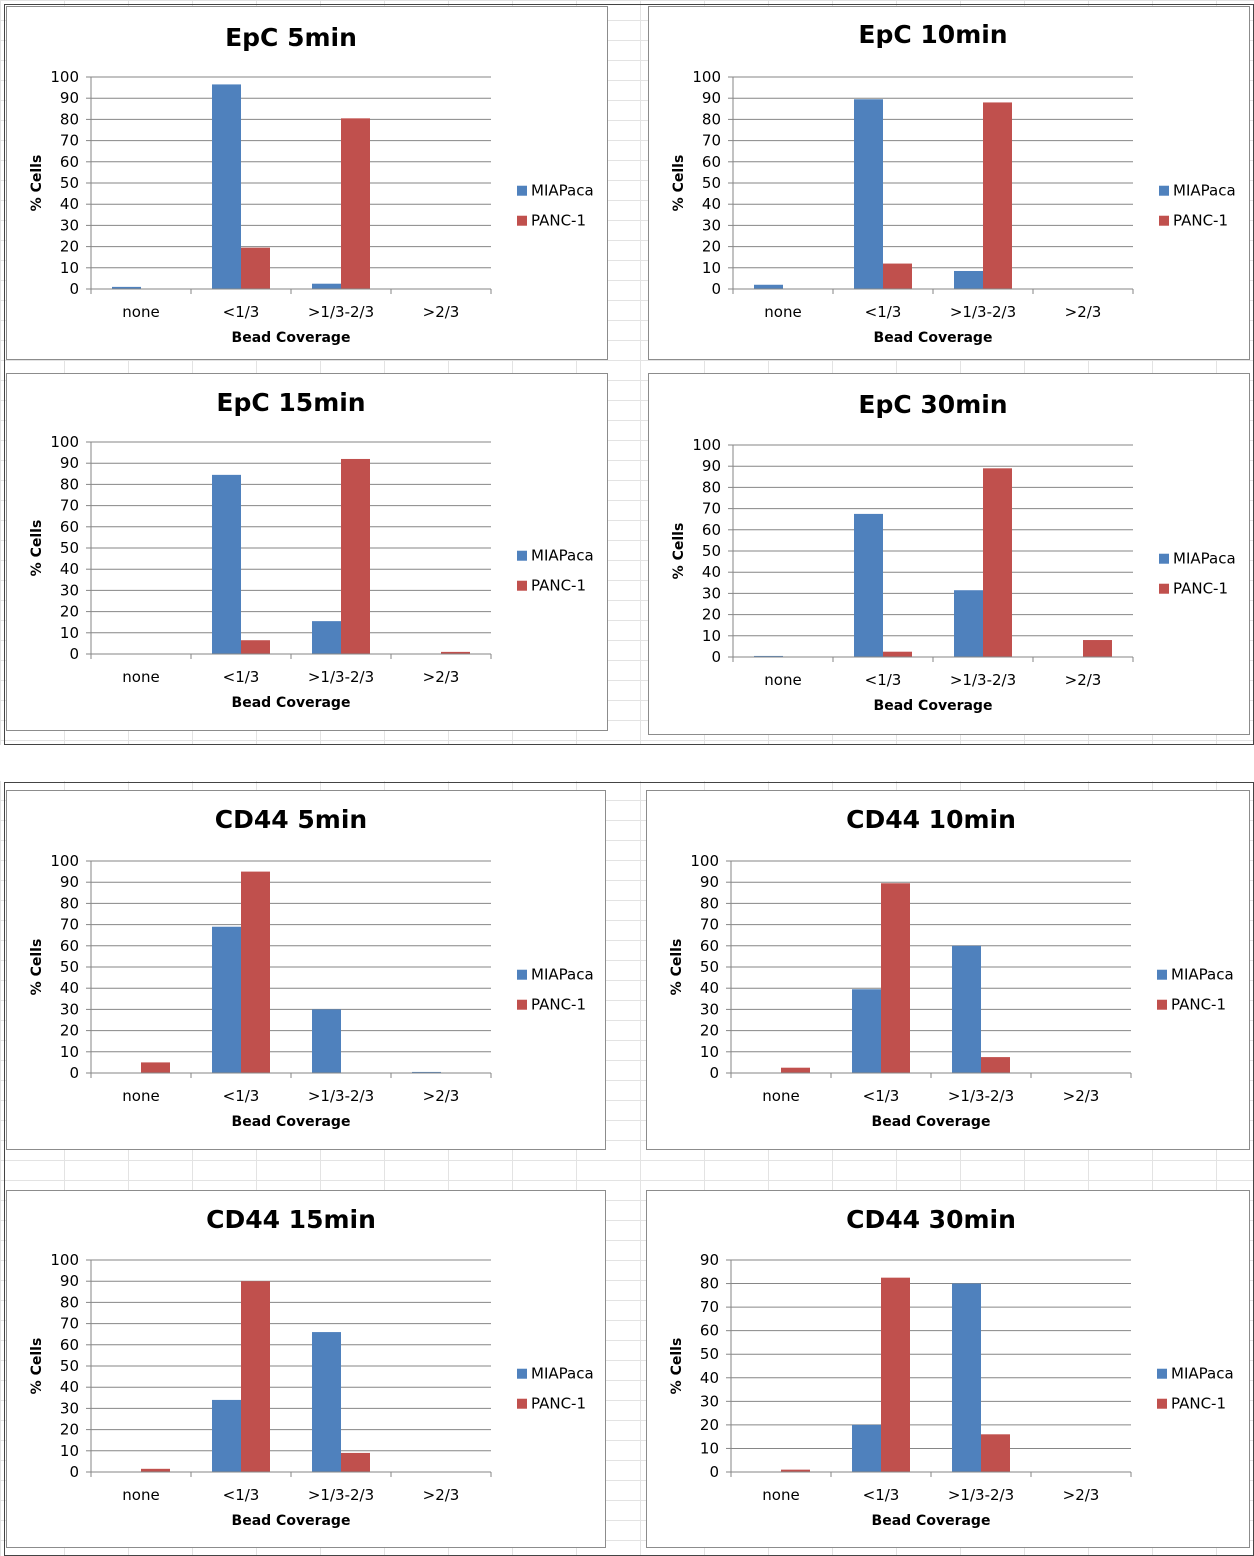 This screenshot has width=1254, height=1556. I want to click on chart-title: EpC 5min, so click(291, 37).